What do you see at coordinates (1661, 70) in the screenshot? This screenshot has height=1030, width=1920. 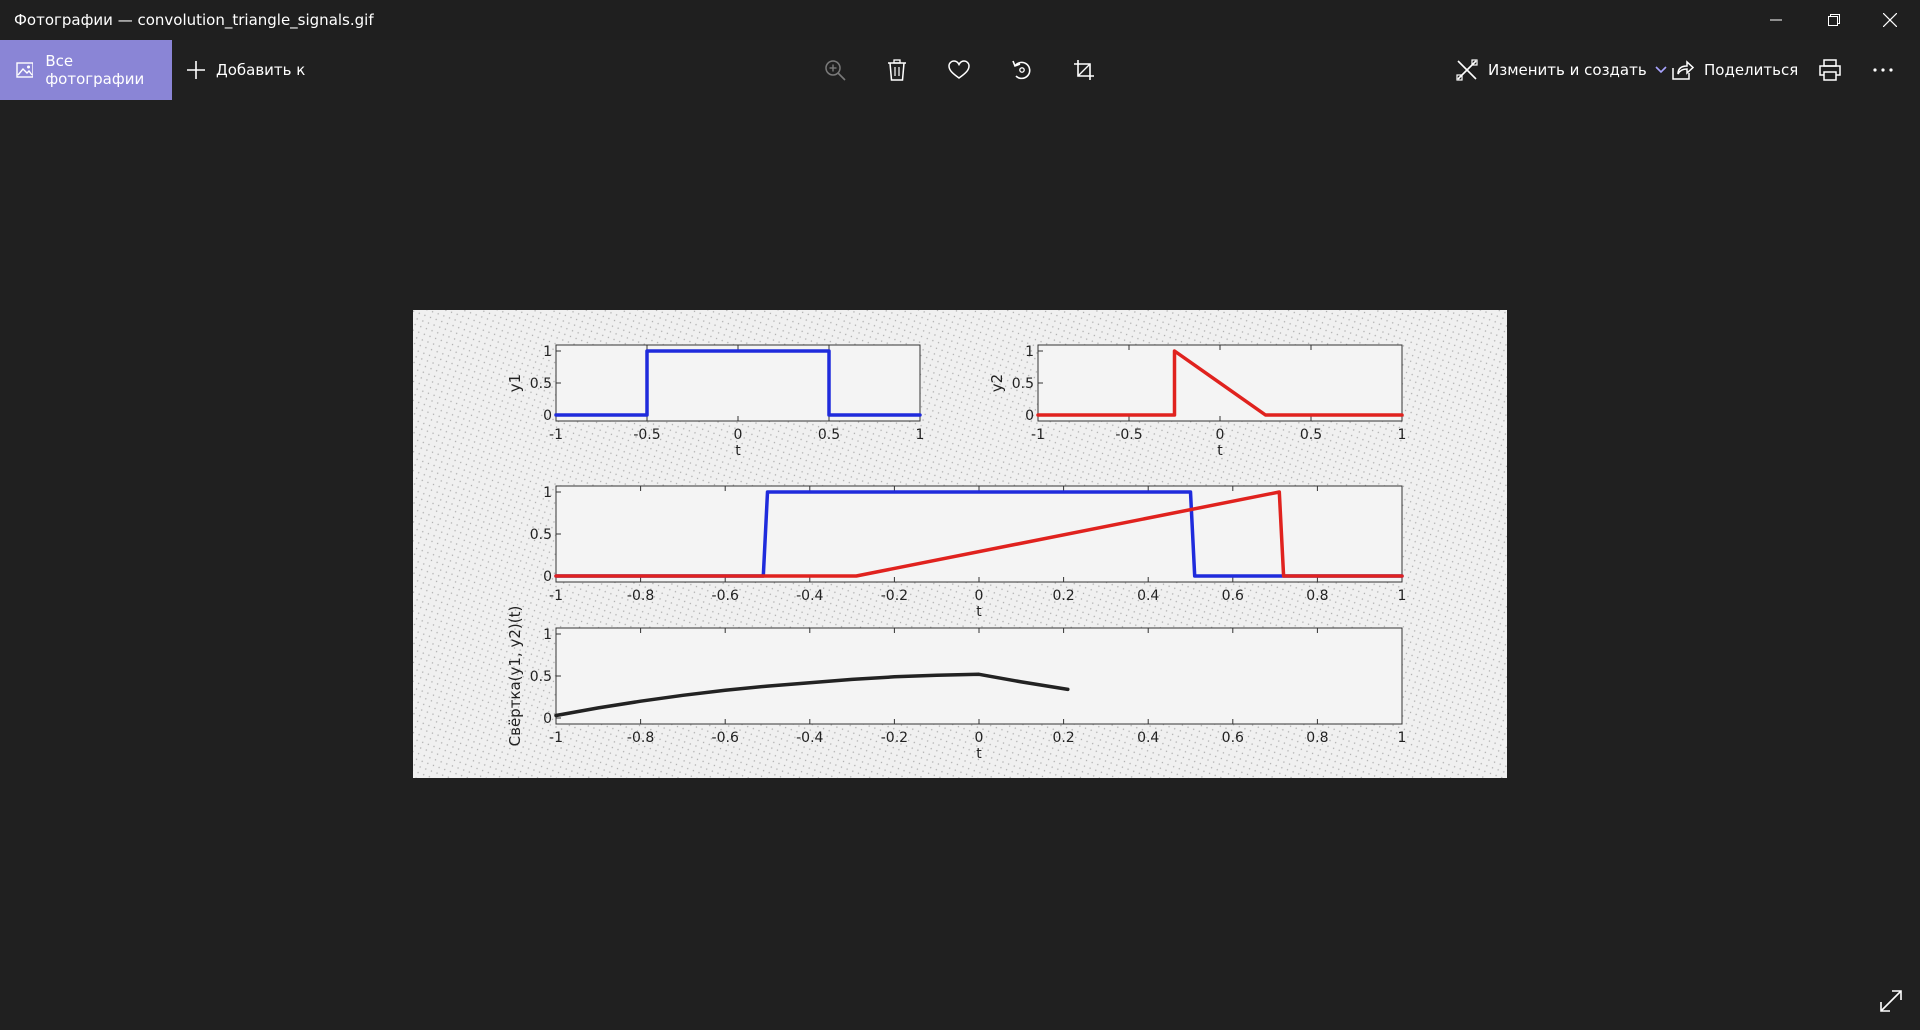 I see `chevron-down-icon` at bounding box center [1661, 70].